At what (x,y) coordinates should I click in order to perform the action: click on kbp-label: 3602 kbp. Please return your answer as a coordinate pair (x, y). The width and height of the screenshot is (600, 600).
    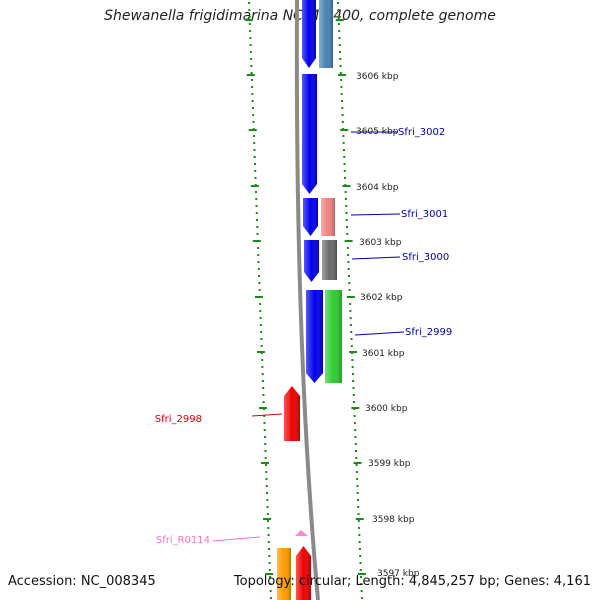
    Looking at the image, I should click on (381, 298).